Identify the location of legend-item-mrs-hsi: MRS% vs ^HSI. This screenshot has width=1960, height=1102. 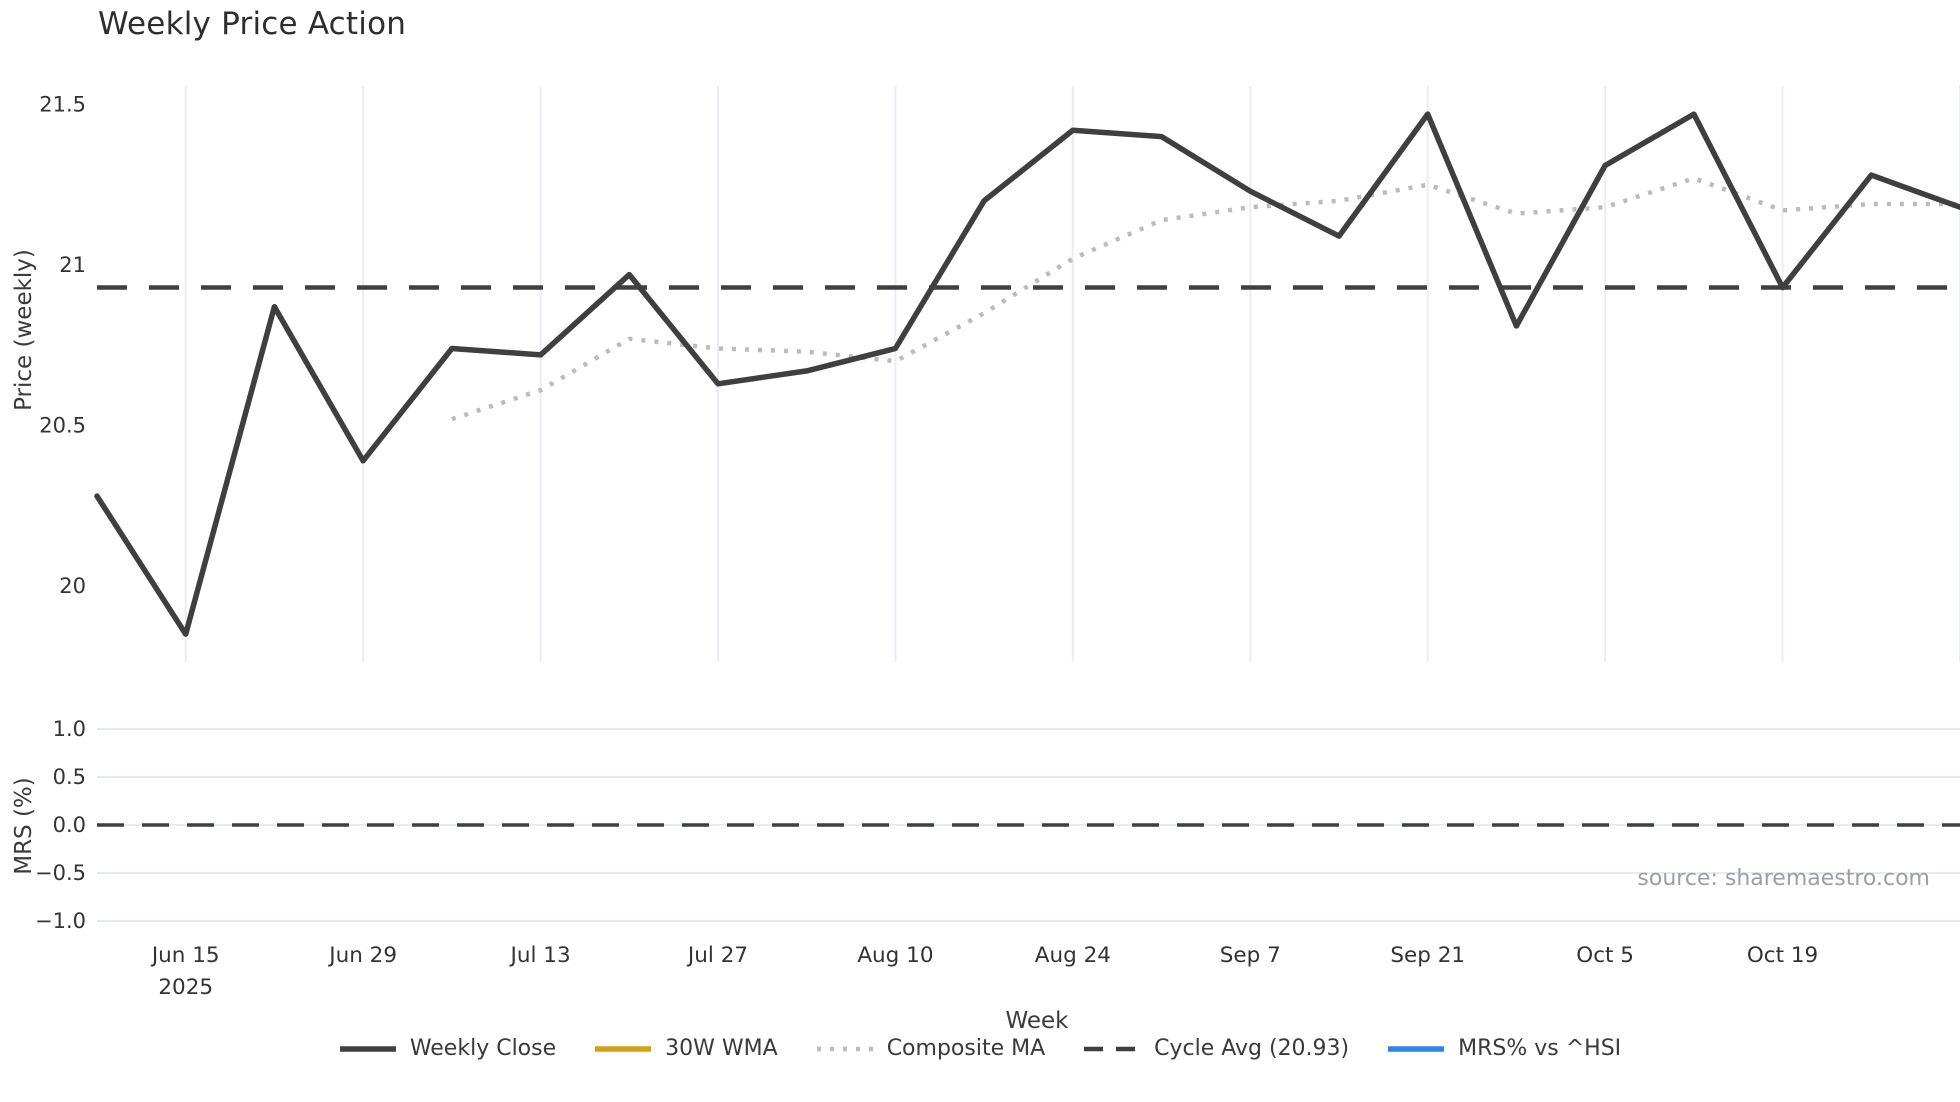
(1504, 1048).